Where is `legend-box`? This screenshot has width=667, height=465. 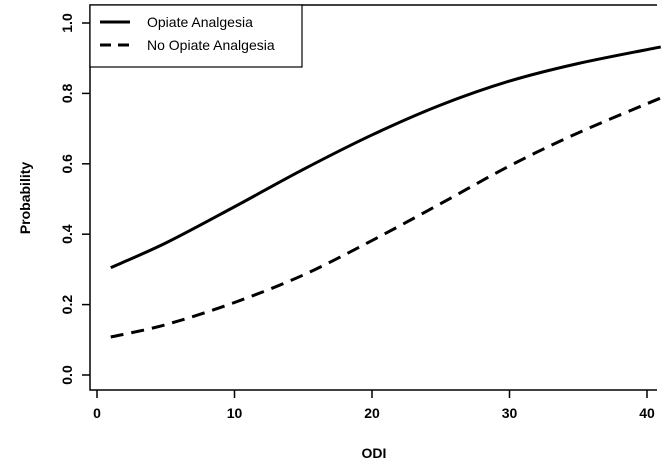 legend-box is located at coordinates (196, 36).